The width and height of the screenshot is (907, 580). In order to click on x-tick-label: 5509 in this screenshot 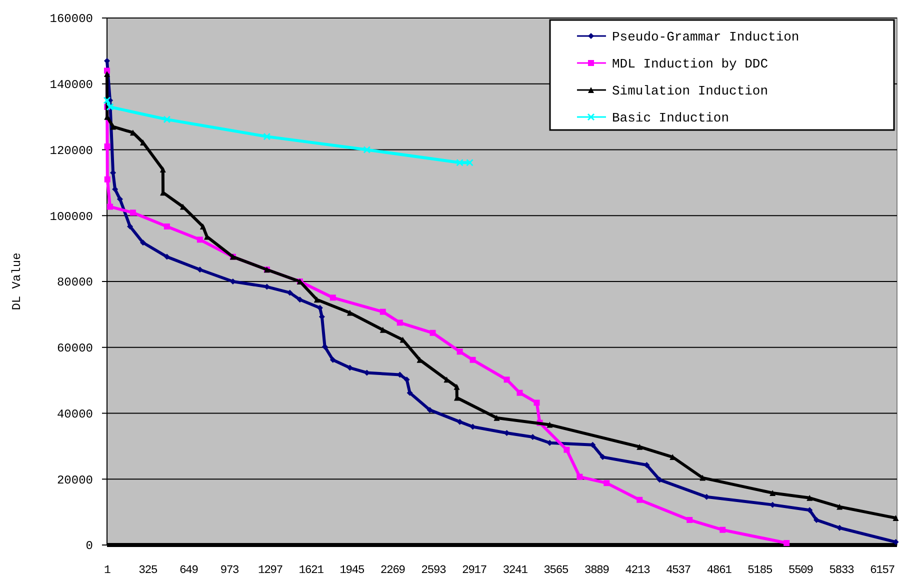, I will do `click(801, 570)`.